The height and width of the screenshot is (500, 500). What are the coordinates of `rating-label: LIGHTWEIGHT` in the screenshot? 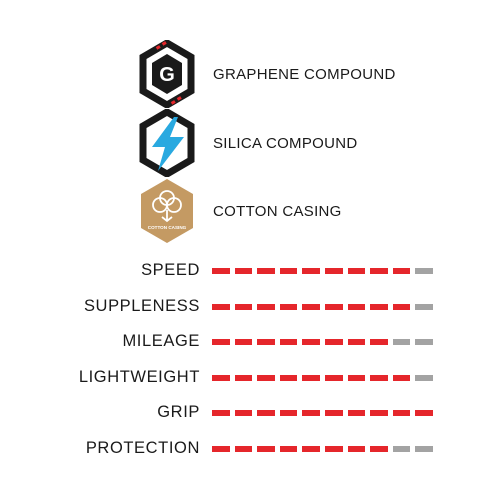 It's located at (139, 376).